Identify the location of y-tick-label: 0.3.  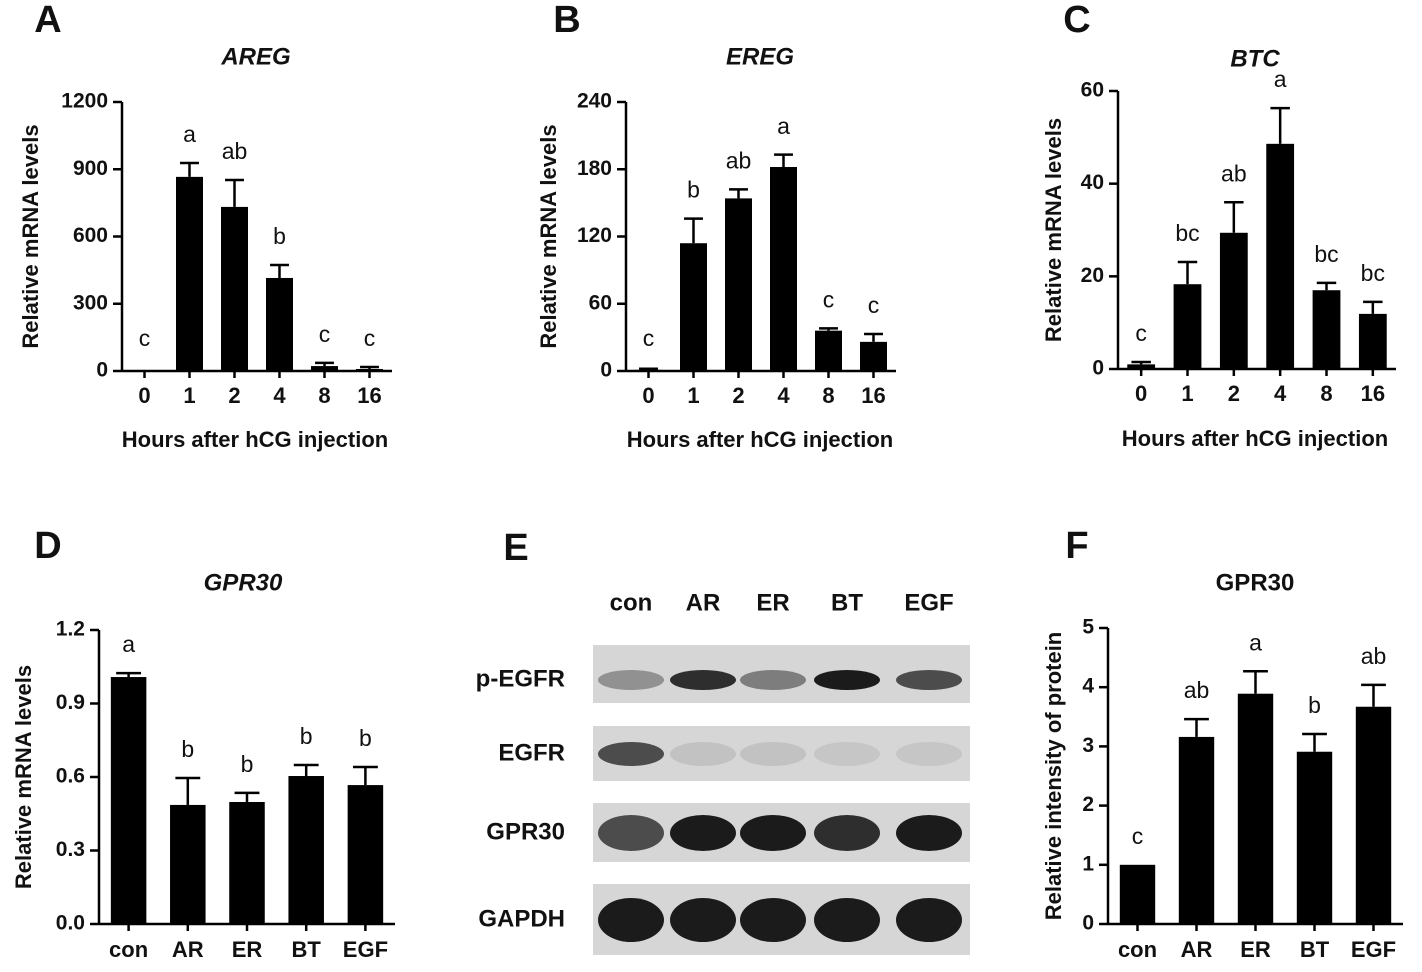
(70, 849).